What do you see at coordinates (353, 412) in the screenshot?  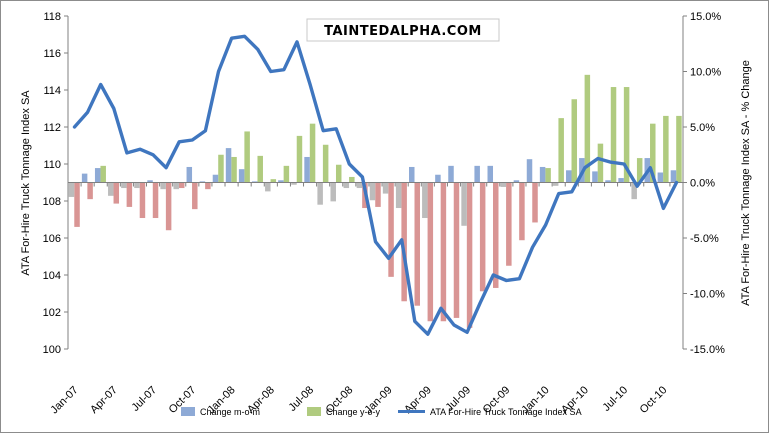 I see `legend-label-yoy: Change y-o-y` at bounding box center [353, 412].